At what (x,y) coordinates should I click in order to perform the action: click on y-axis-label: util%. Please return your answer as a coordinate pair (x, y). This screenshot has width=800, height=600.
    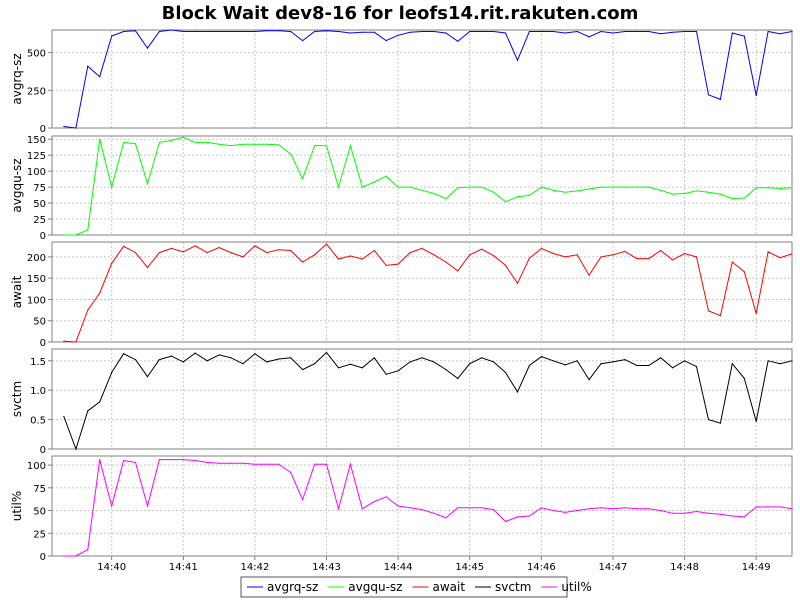
    Looking at the image, I should click on (17, 506).